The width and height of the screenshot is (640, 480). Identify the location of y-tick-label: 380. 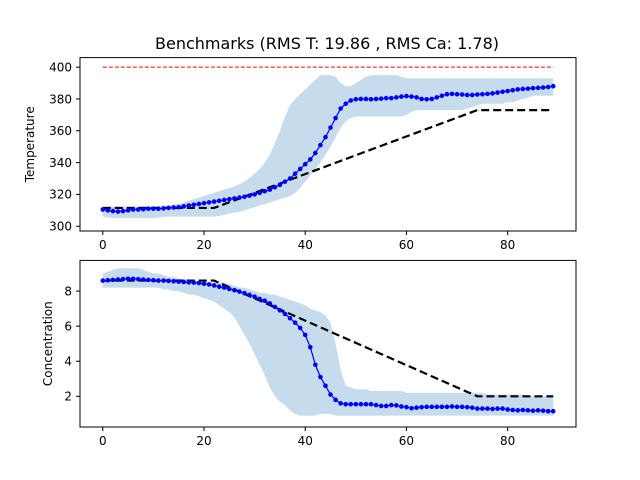
(60, 99).